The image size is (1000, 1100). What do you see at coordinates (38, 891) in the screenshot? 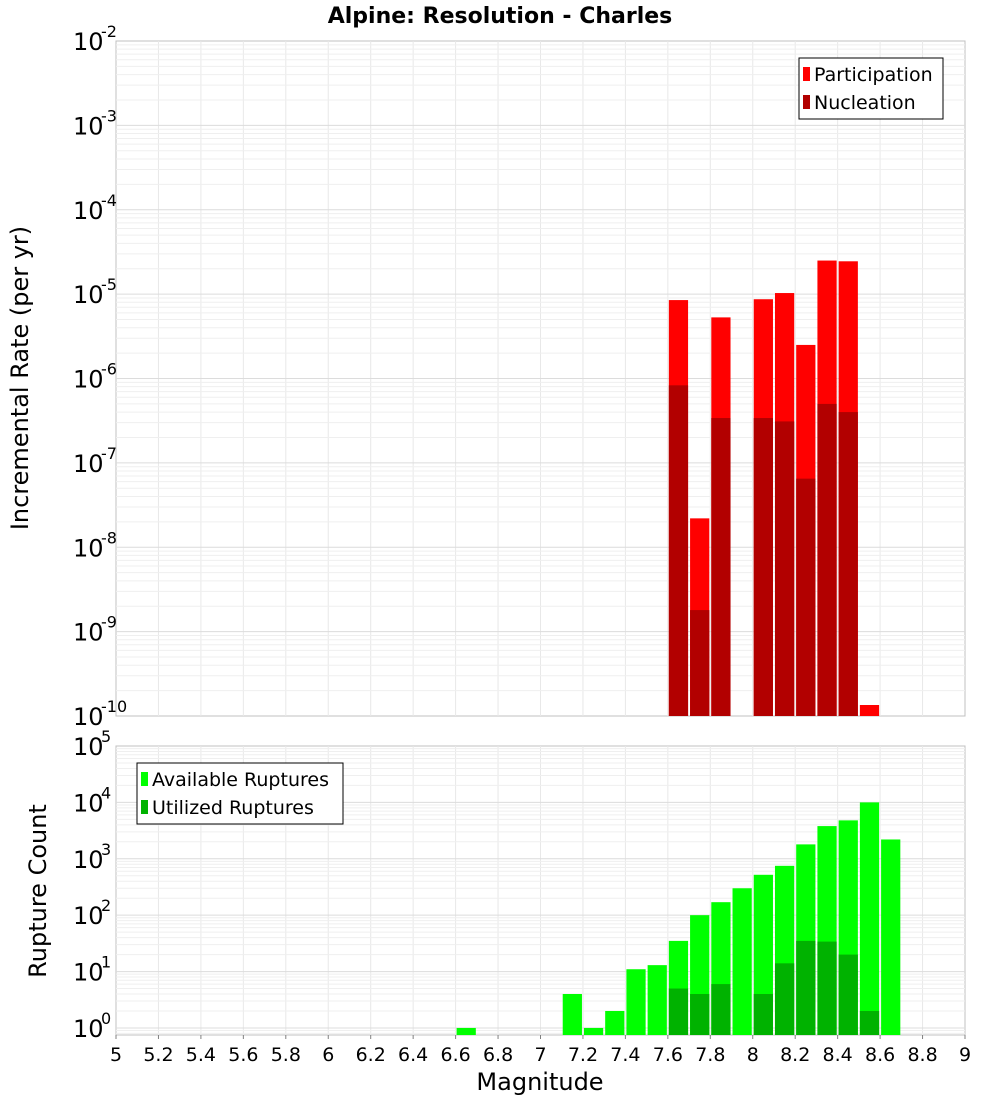
I see `bottom-y-axis-label: Rupture Count` at bounding box center [38, 891].